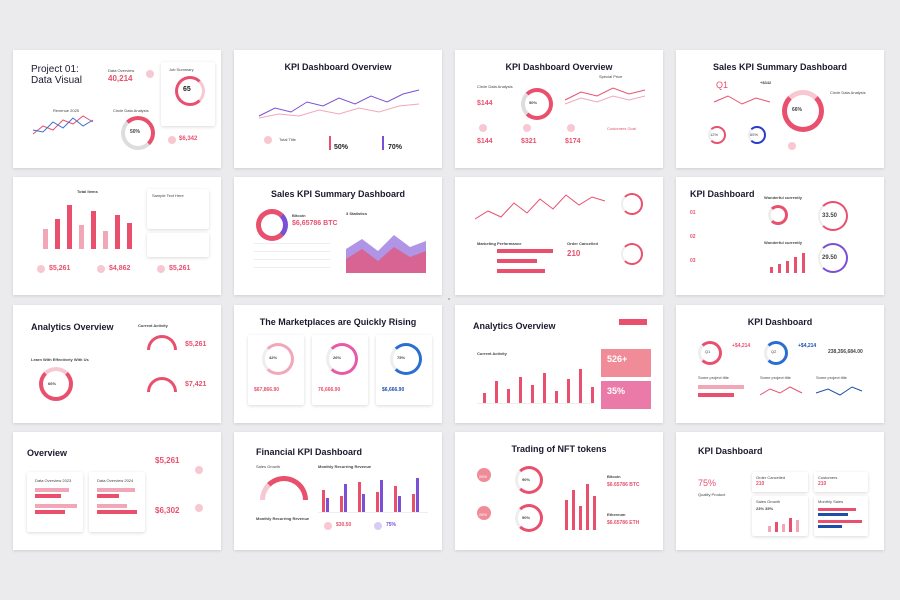 The height and width of the screenshot is (600, 900). What do you see at coordinates (830, 258) in the screenshot?
I see `gauge-value-2: 29.50` at bounding box center [830, 258].